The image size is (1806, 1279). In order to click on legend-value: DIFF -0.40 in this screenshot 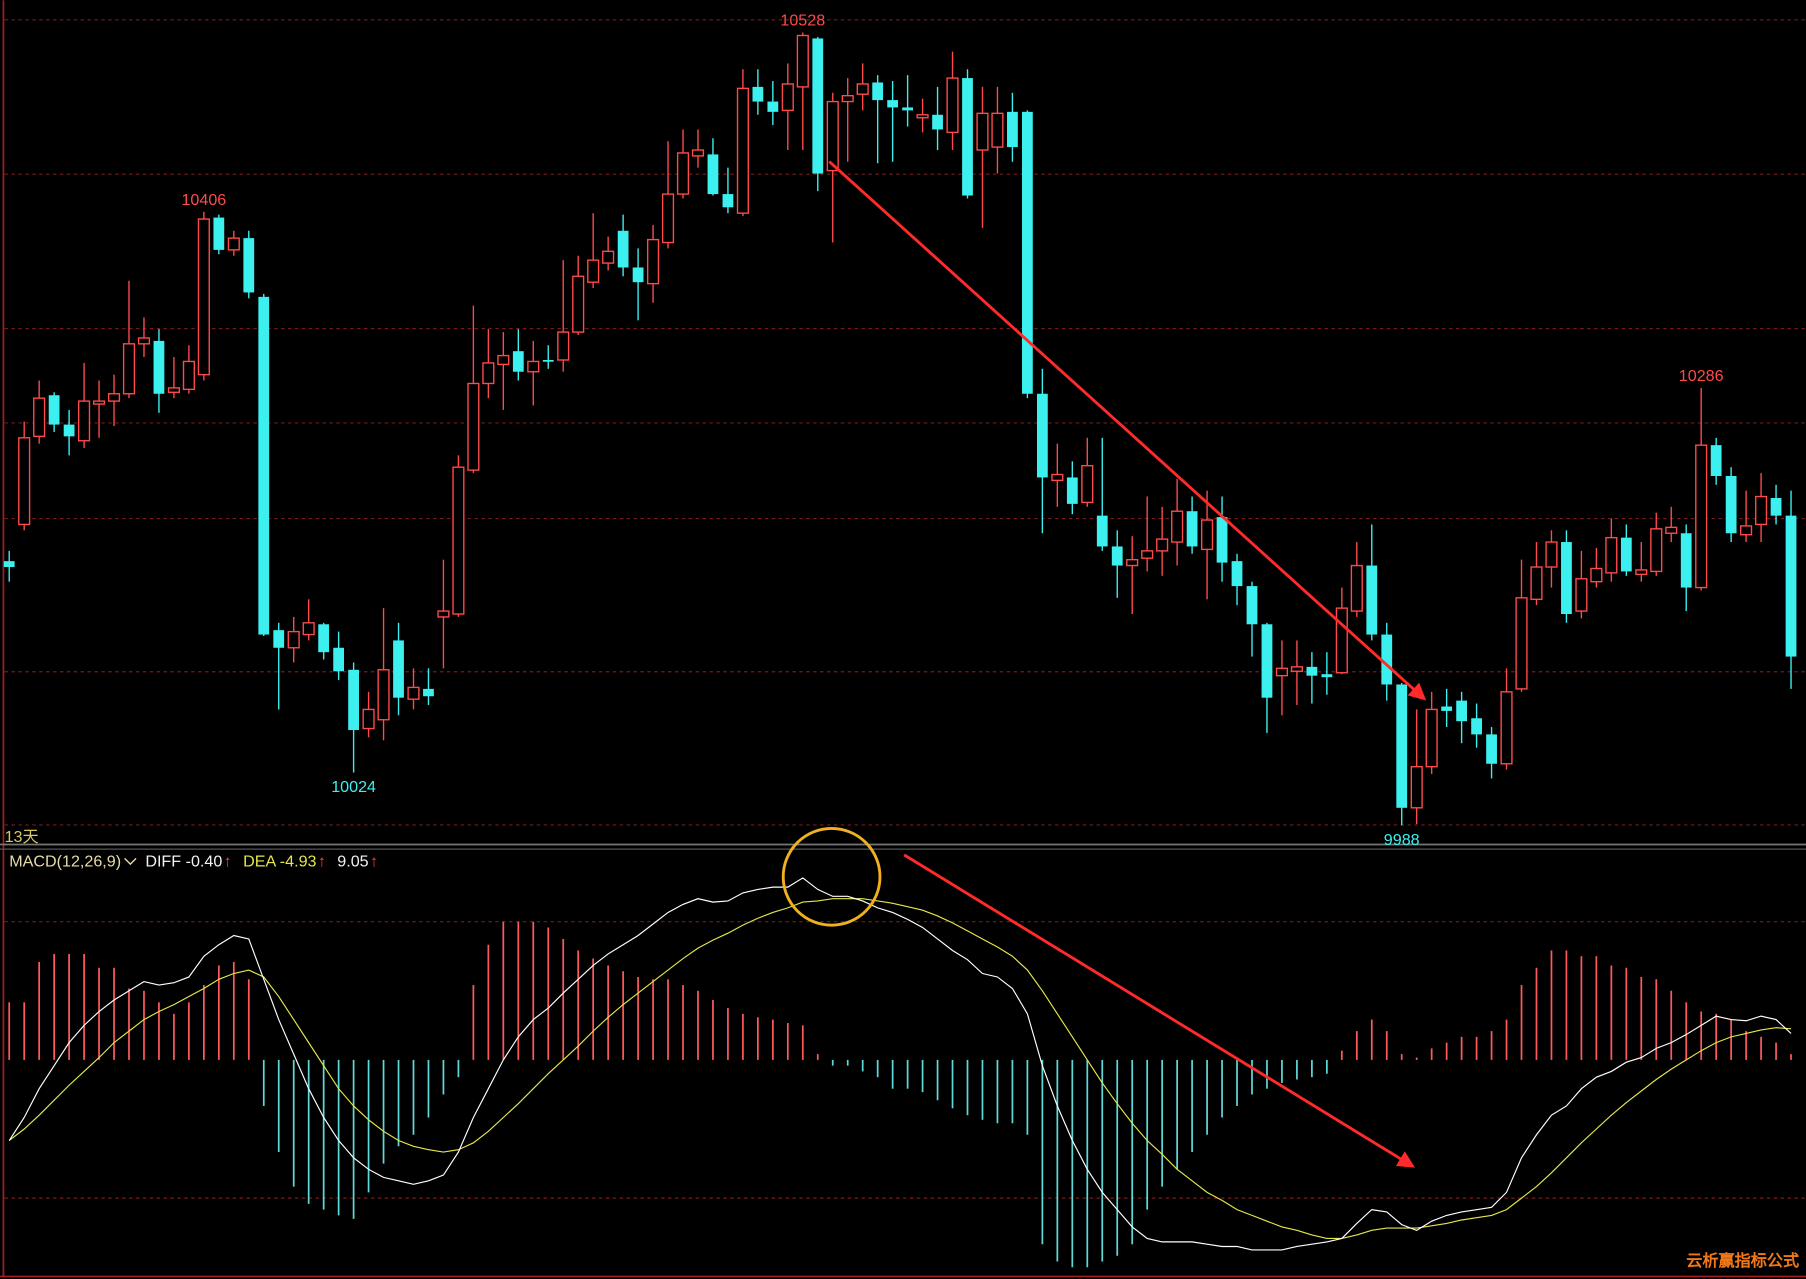, I will do `click(183, 861)`.